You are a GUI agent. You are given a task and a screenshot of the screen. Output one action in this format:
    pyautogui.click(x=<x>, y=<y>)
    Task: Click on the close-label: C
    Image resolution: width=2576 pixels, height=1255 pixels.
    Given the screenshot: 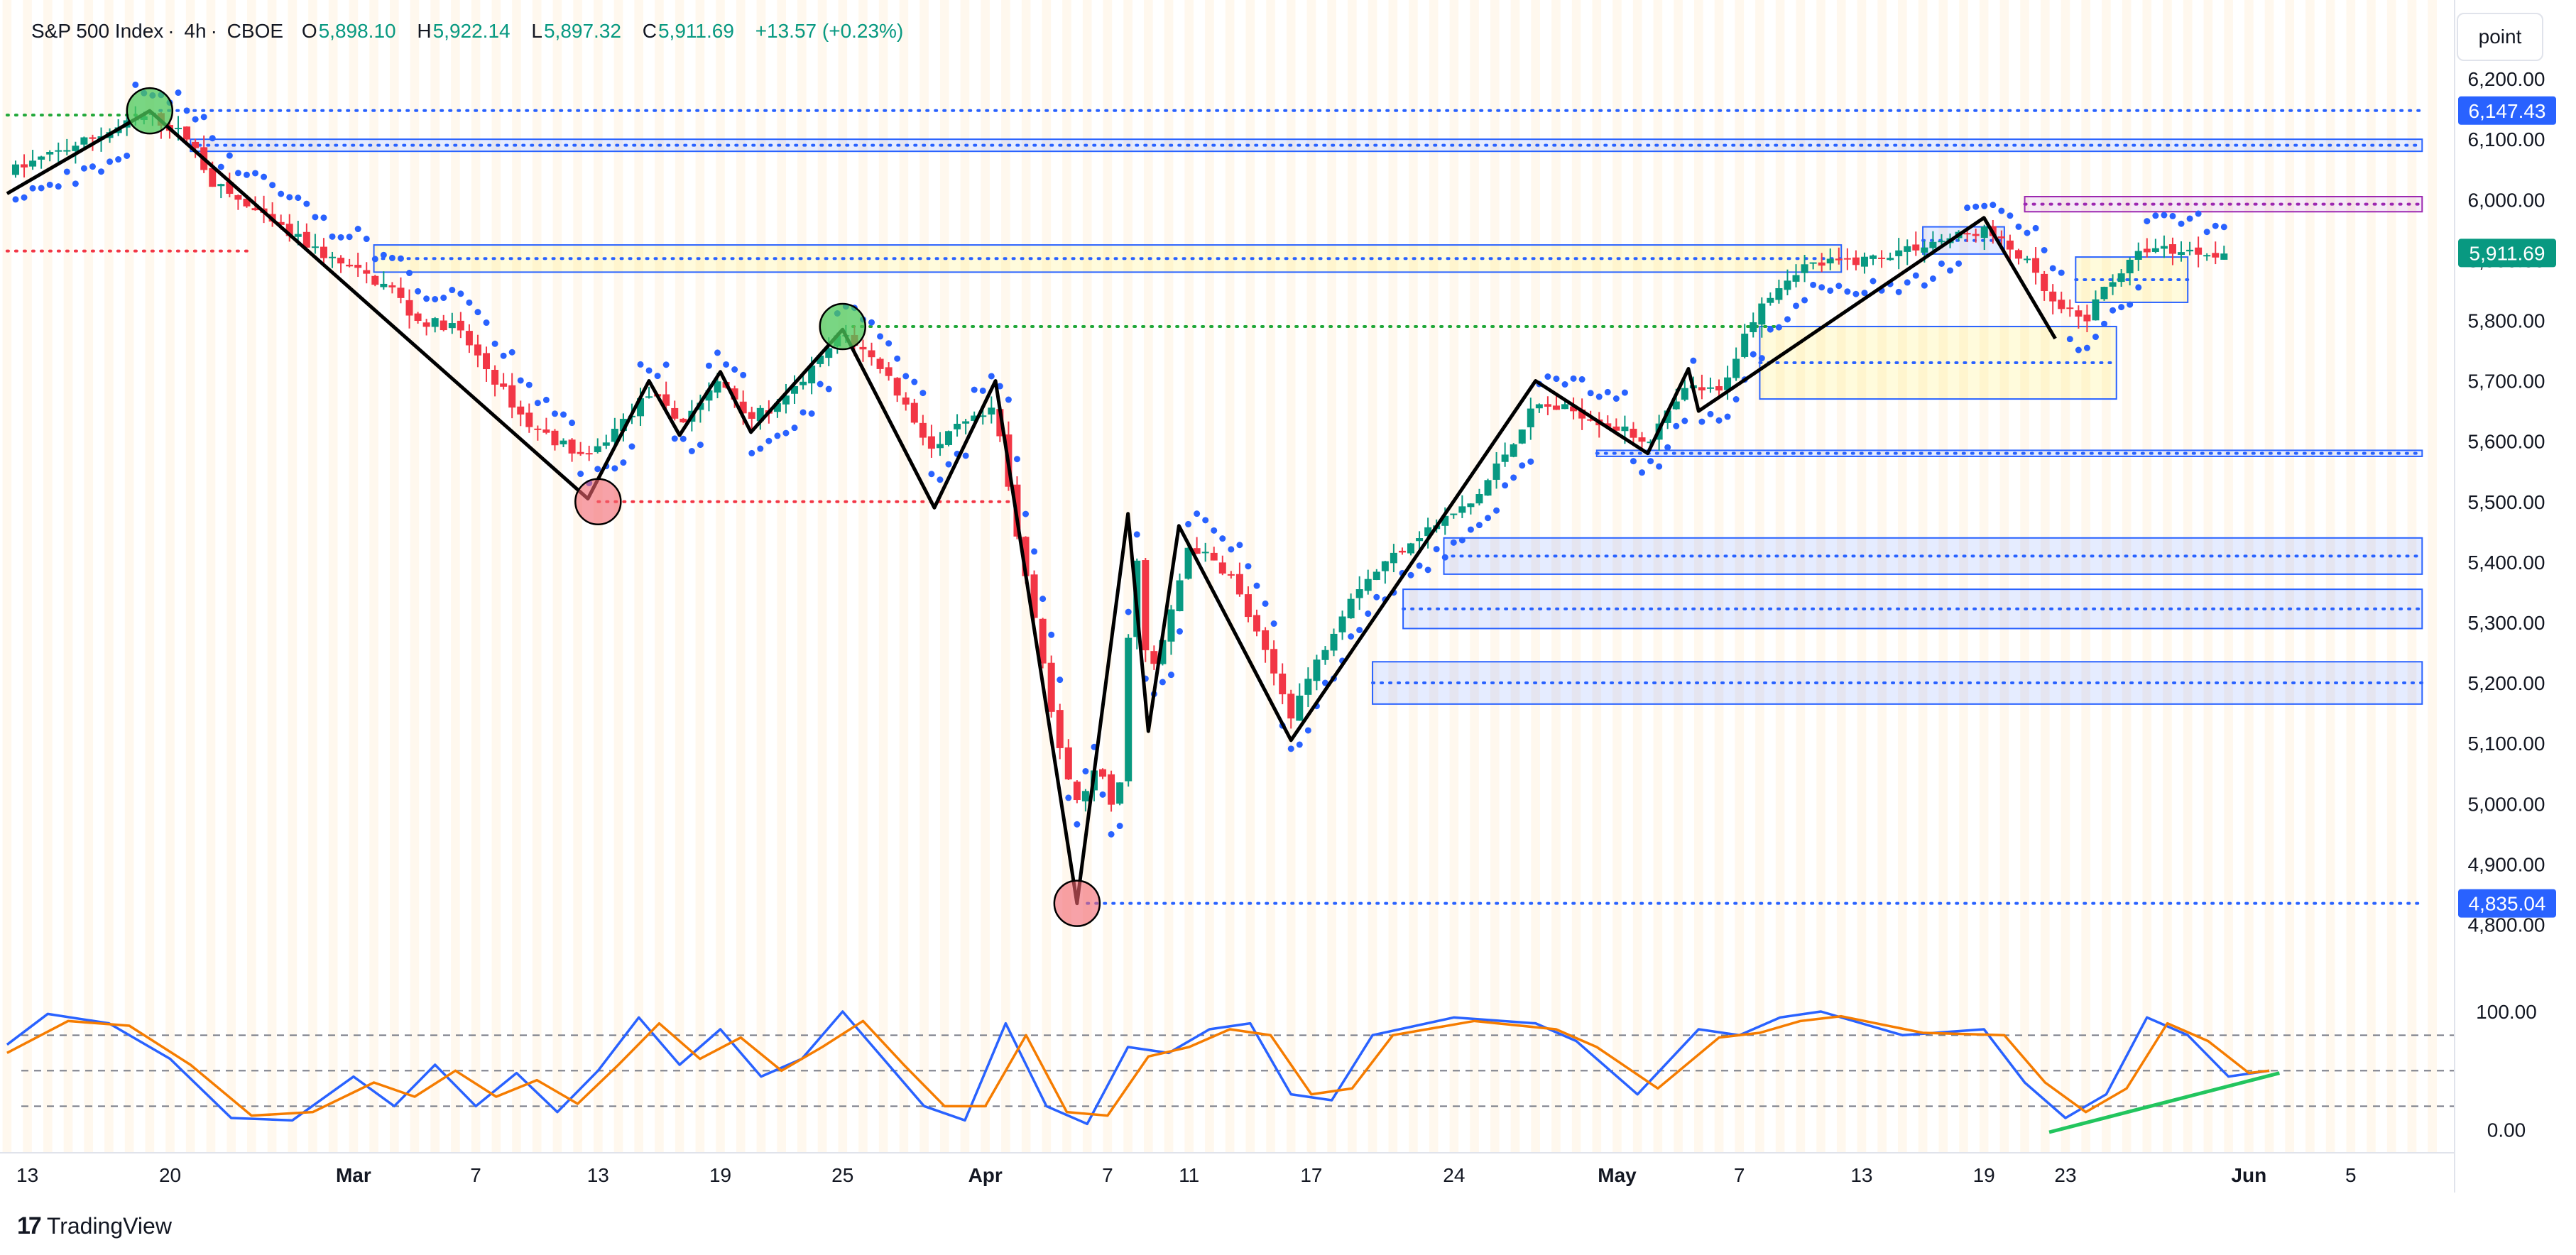 What is the action you would take?
    pyautogui.click(x=649, y=31)
    